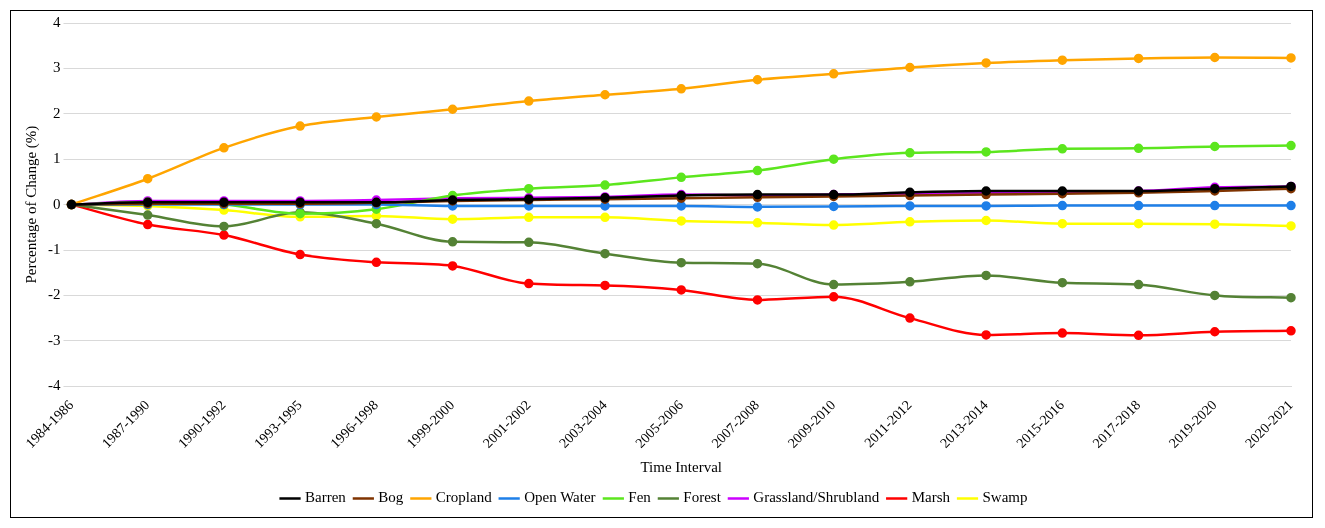 The width and height of the screenshot is (1325, 528). Describe the element at coordinates (54, 339) in the screenshot. I see `y-tick-label: -3` at that location.